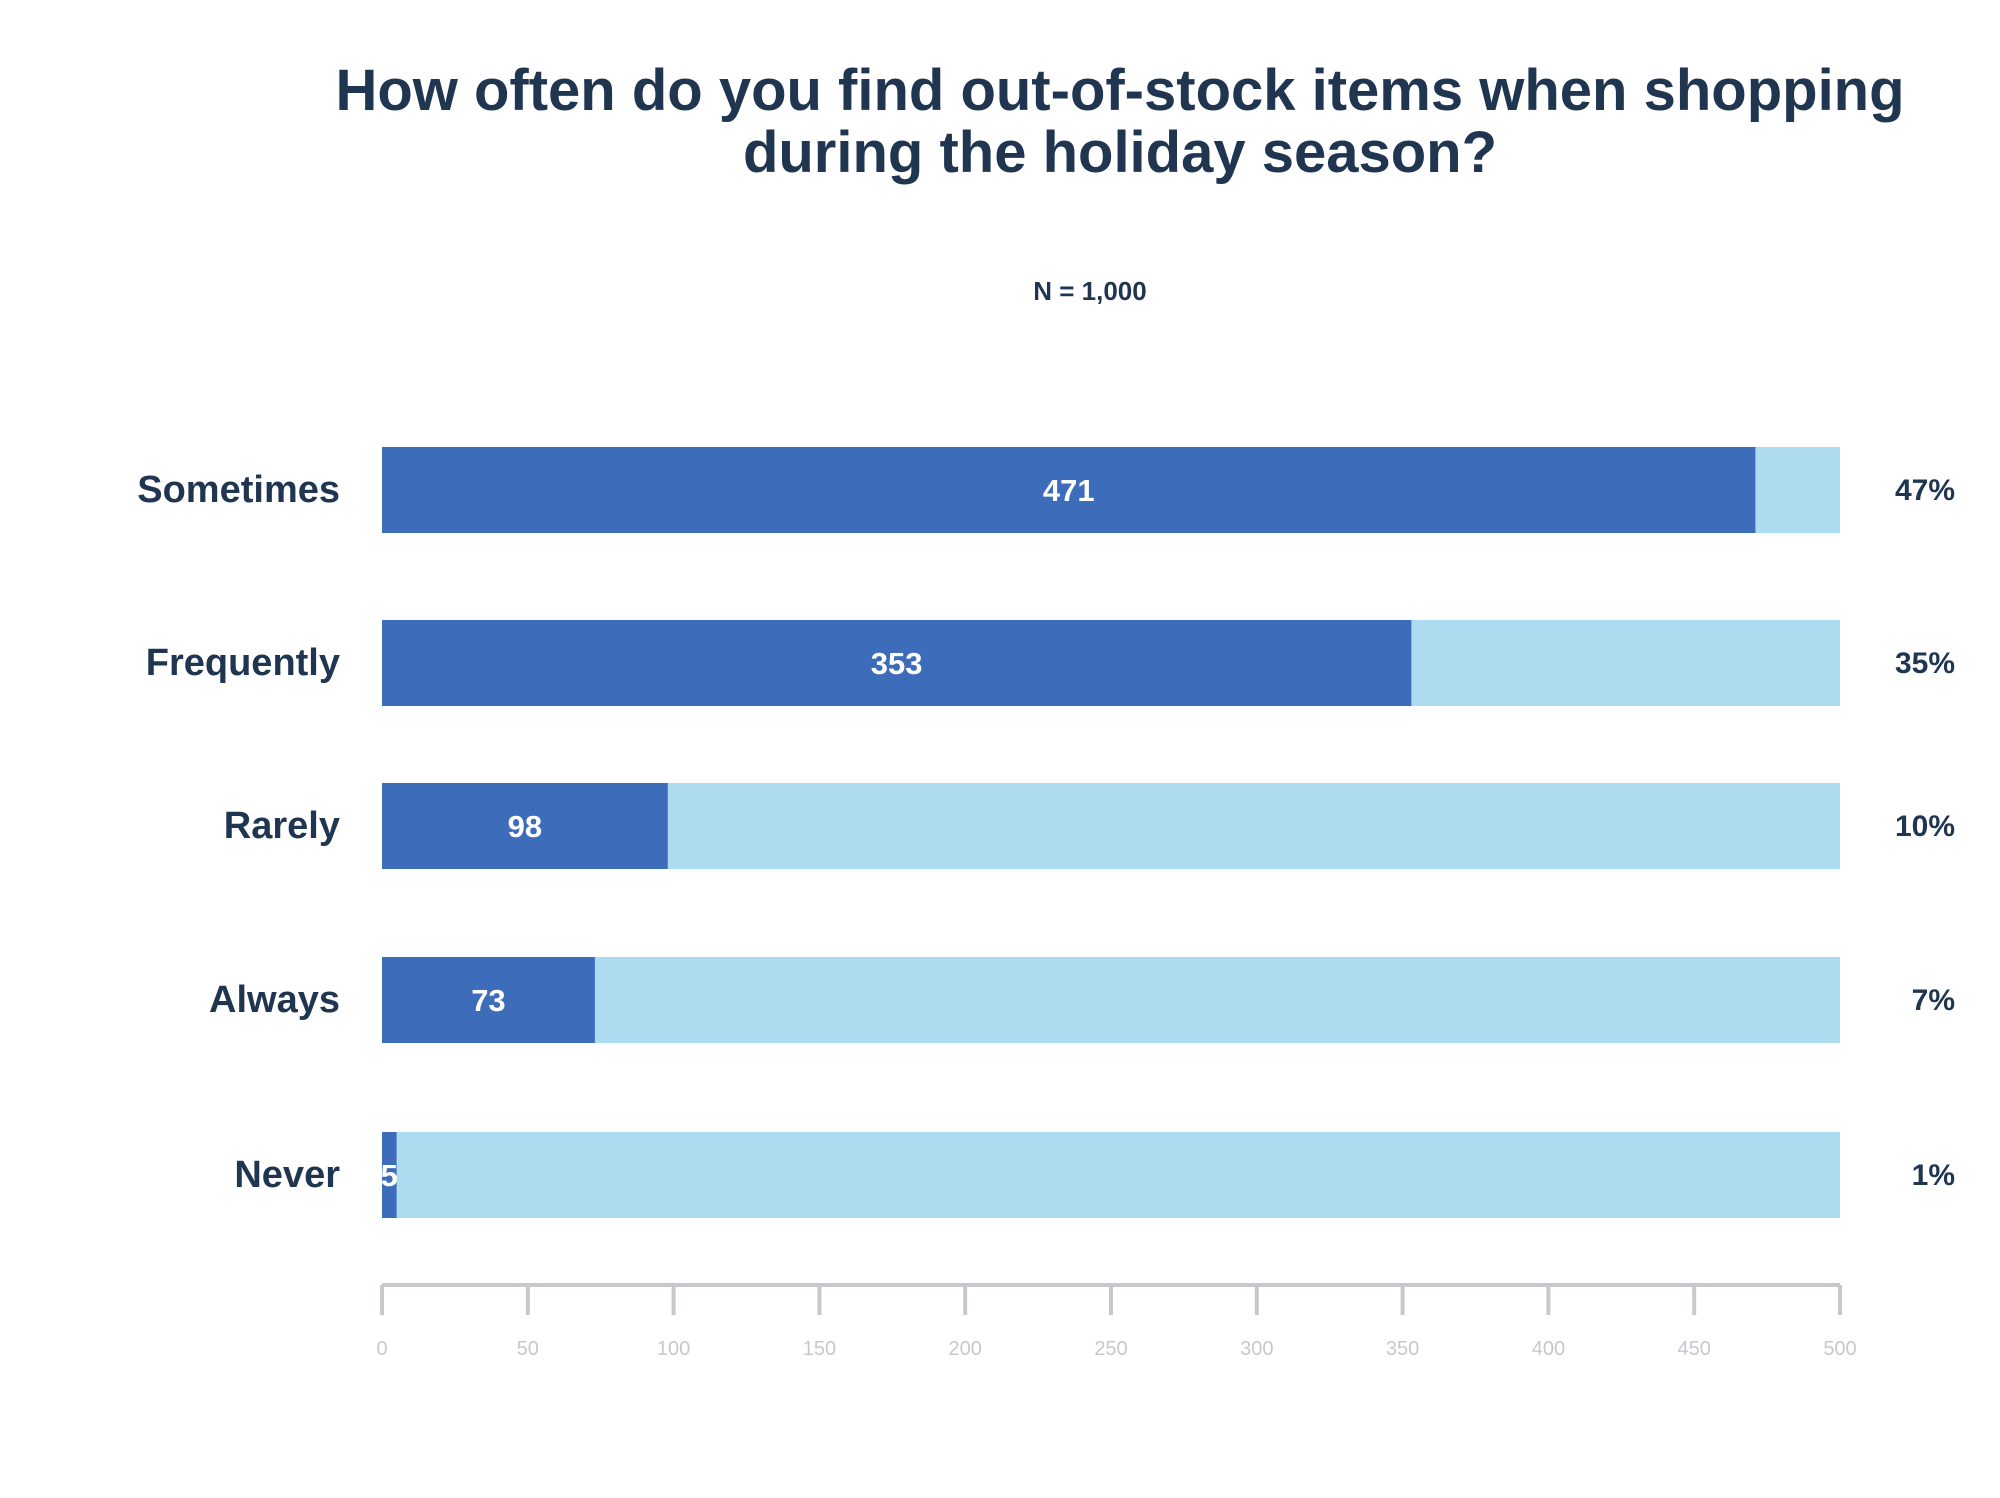 The width and height of the screenshot is (2000, 1498). What do you see at coordinates (1839, 1349) in the screenshot?
I see `x-tick-label-500: 500` at bounding box center [1839, 1349].